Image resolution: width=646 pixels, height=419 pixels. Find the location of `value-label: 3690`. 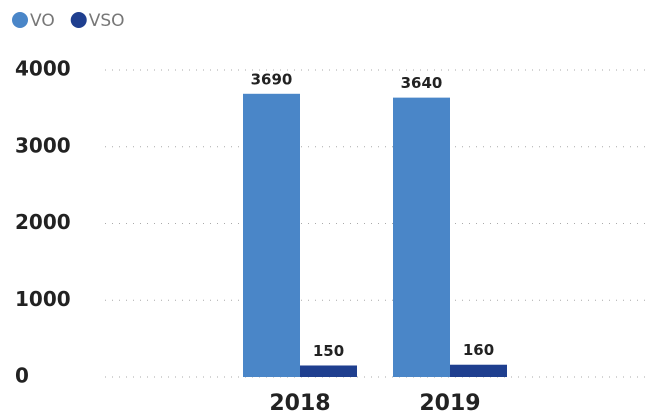

value-label: 3690 is located at coordinates (272, 79).